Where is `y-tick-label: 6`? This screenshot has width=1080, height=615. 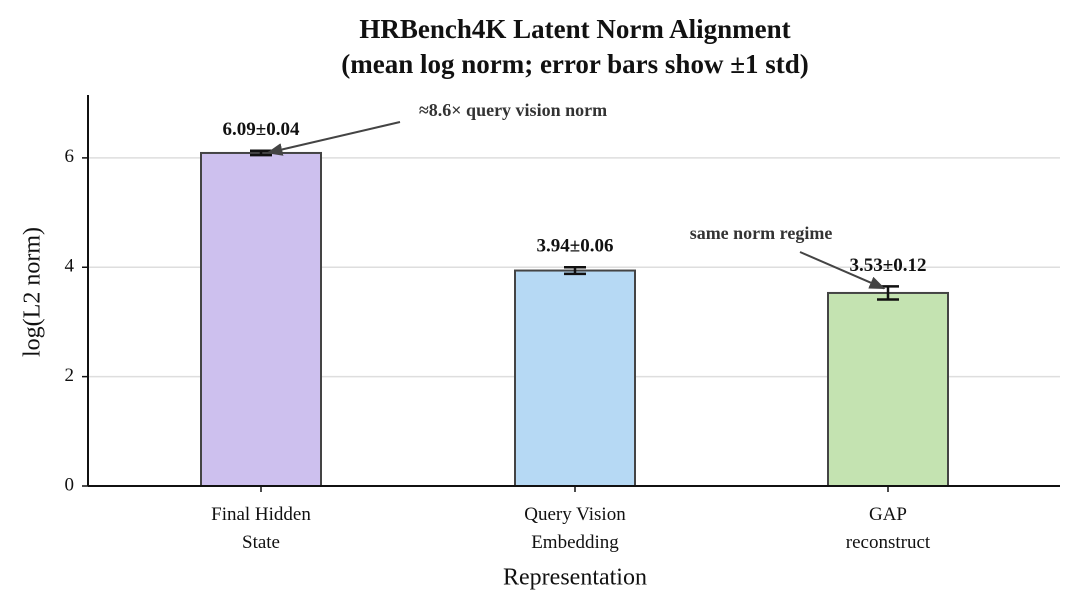
y-tick-label: 6 is located at coordinates (70, 156).